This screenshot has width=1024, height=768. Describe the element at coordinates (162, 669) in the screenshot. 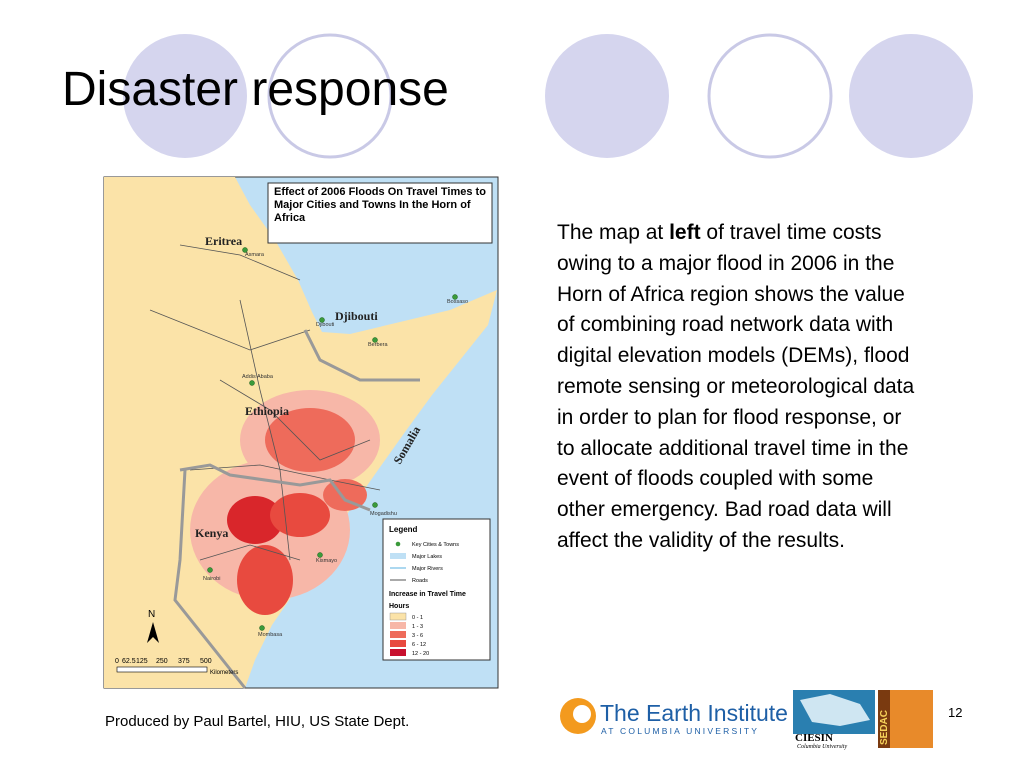

I see `scale-bar` at that location.